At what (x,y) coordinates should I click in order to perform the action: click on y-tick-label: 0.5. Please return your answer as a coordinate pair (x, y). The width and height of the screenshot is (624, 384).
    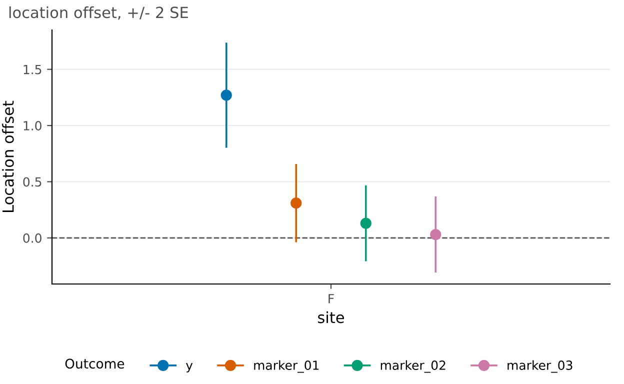
    Looking at the image, I should click on (32, 182).